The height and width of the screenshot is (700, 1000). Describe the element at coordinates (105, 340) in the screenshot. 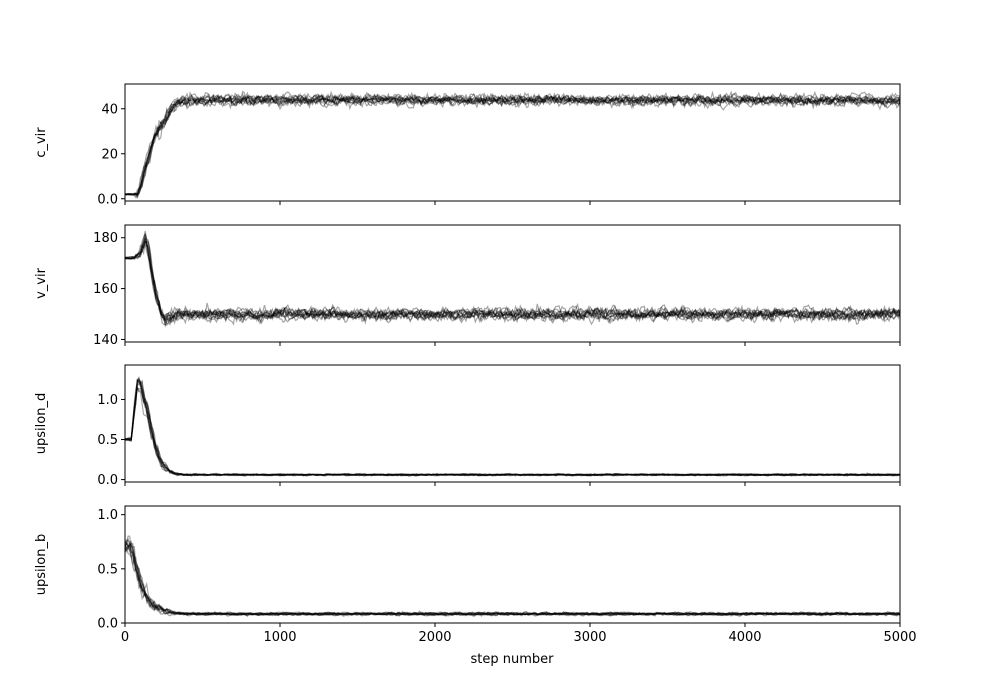

I see `y-tick-label: 140` at that location.